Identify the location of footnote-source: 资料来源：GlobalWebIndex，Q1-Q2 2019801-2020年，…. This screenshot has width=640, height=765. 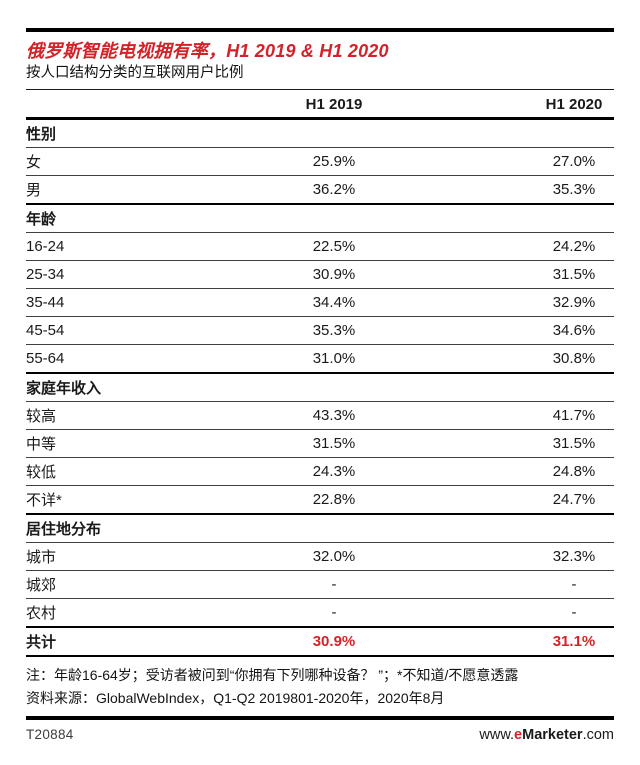
(235, 698).